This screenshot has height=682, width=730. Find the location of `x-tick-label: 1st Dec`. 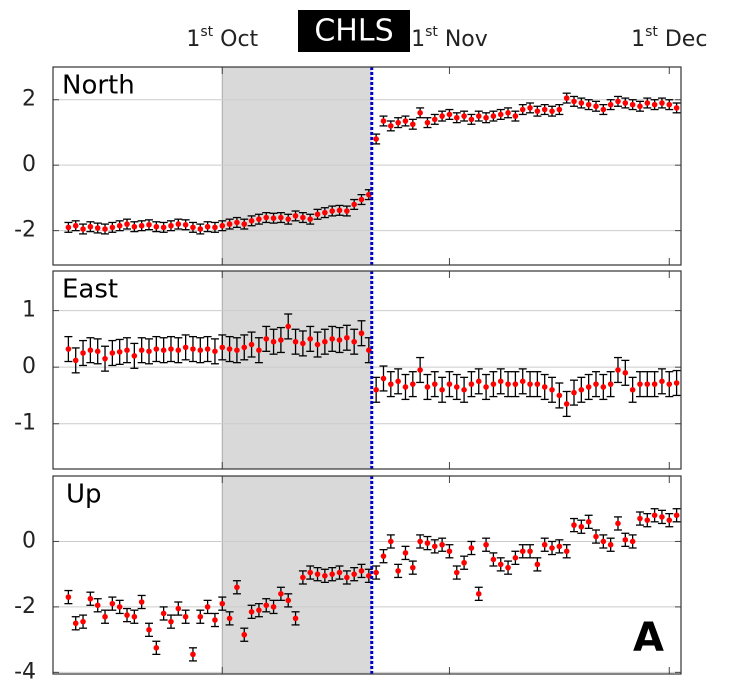

x-tick-label: 1st Dec is located at coordinates (669, 38).